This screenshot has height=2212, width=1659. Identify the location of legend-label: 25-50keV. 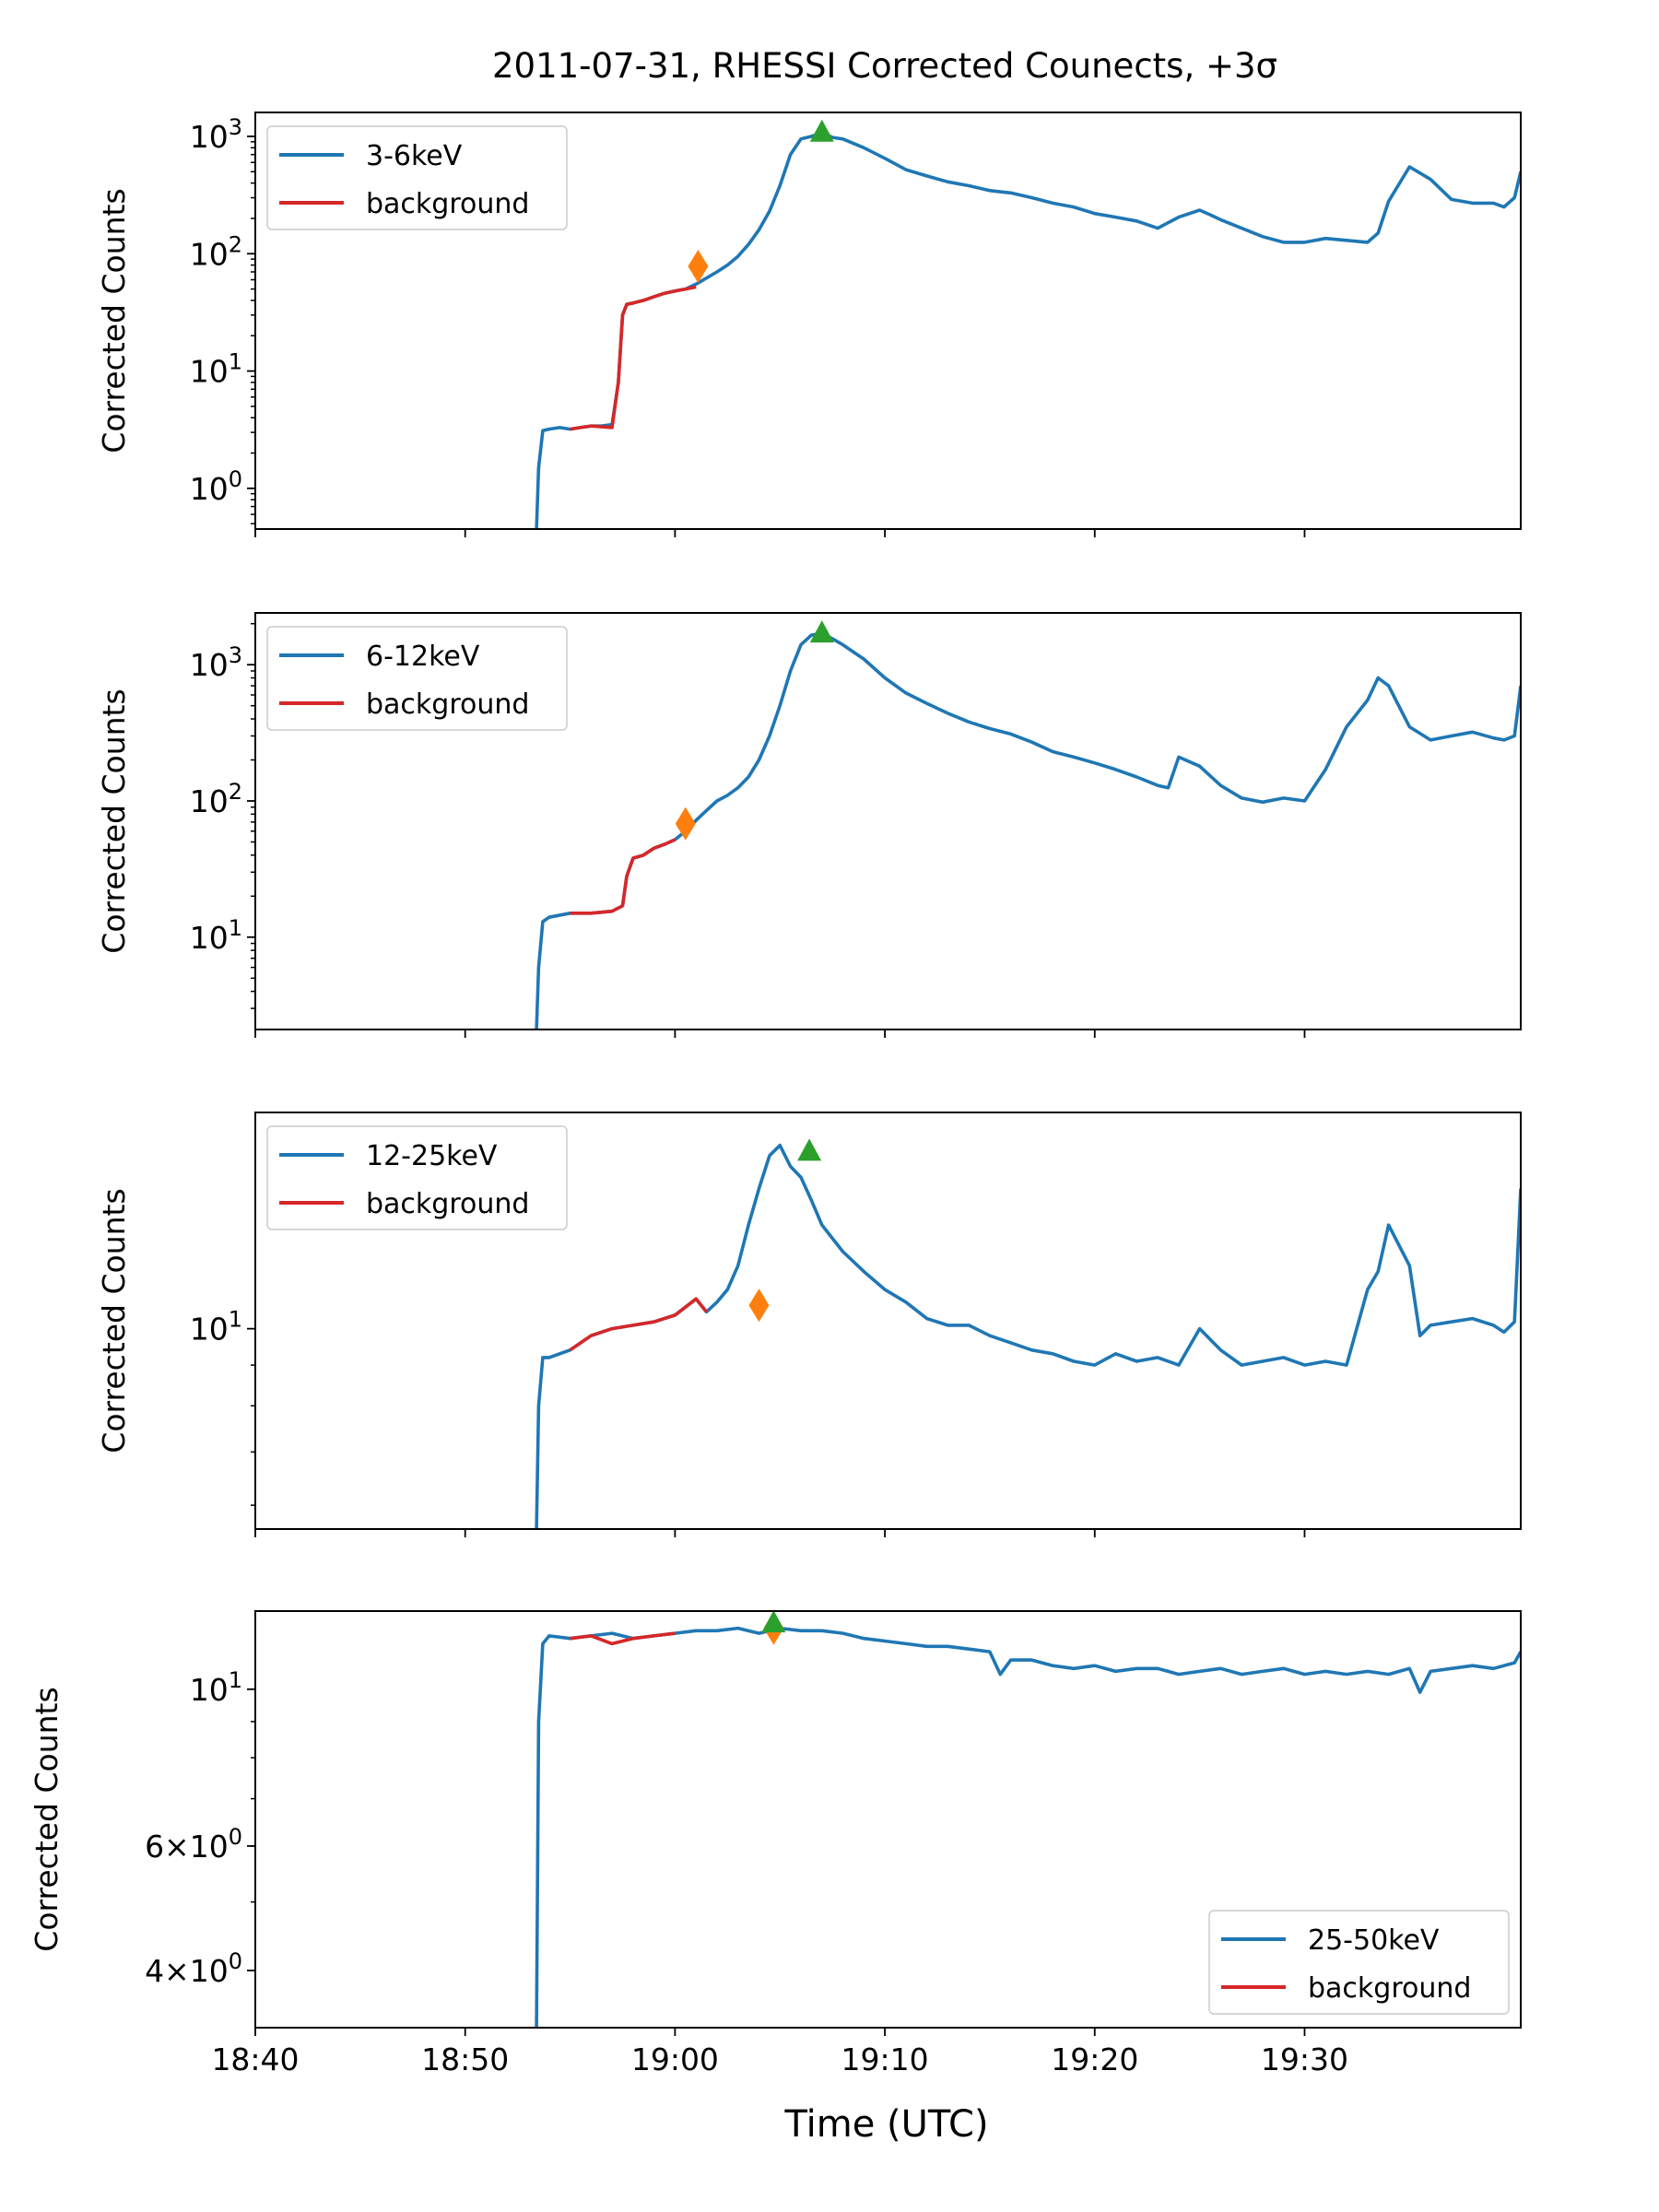
(1374, 1940).